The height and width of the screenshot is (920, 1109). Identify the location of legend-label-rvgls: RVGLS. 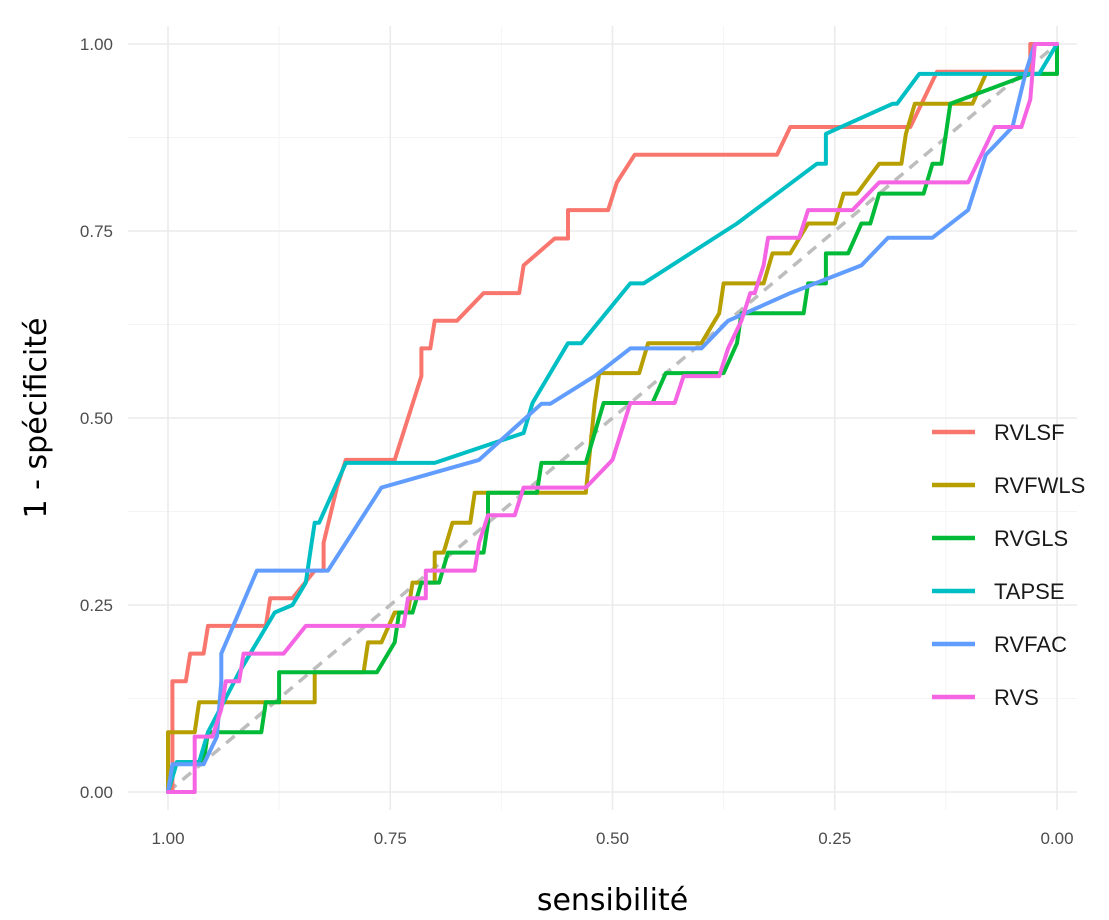
(1031, 538).